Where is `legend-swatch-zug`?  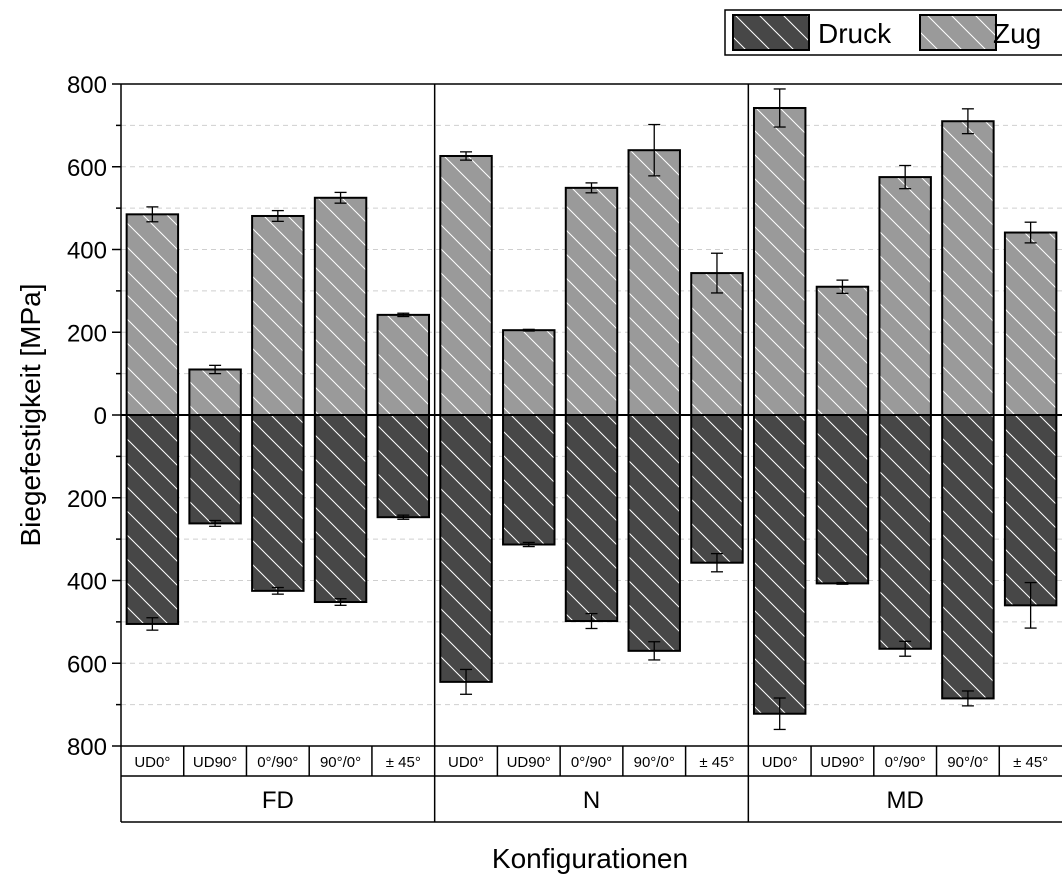 legend-swatch-zug is located at coordinates (958, 32).